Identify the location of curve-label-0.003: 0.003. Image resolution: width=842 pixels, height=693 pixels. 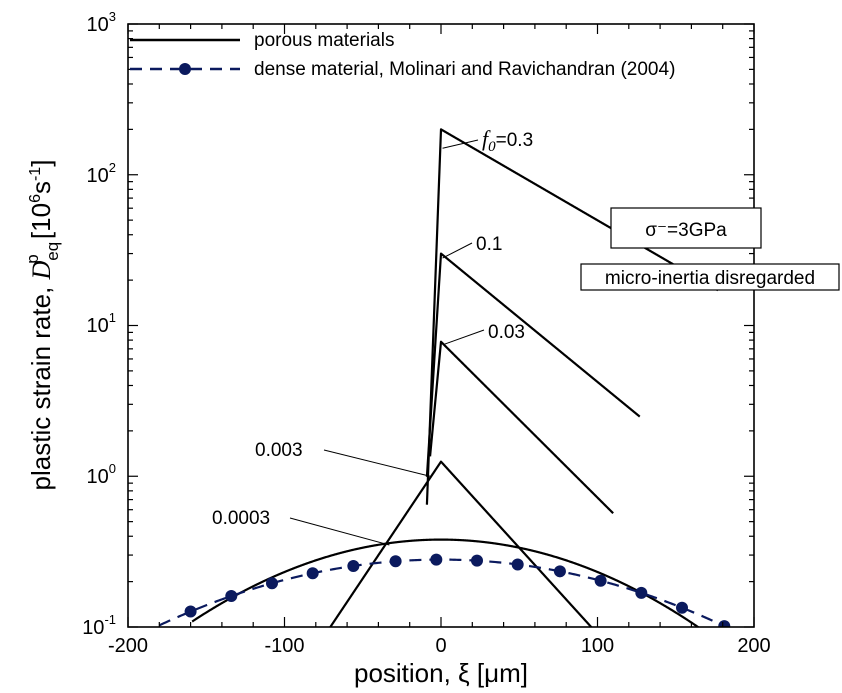
(279, 450).